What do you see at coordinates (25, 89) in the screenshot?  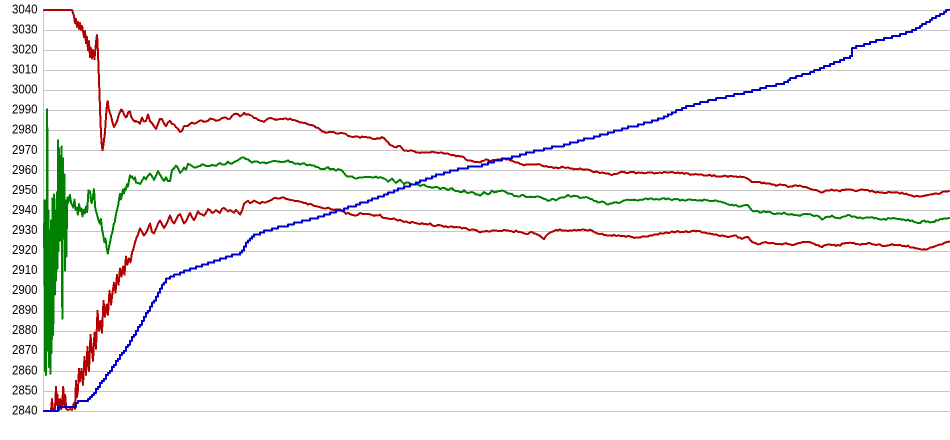 I see `svg-text: 3000` at bounding box center [25, 89].